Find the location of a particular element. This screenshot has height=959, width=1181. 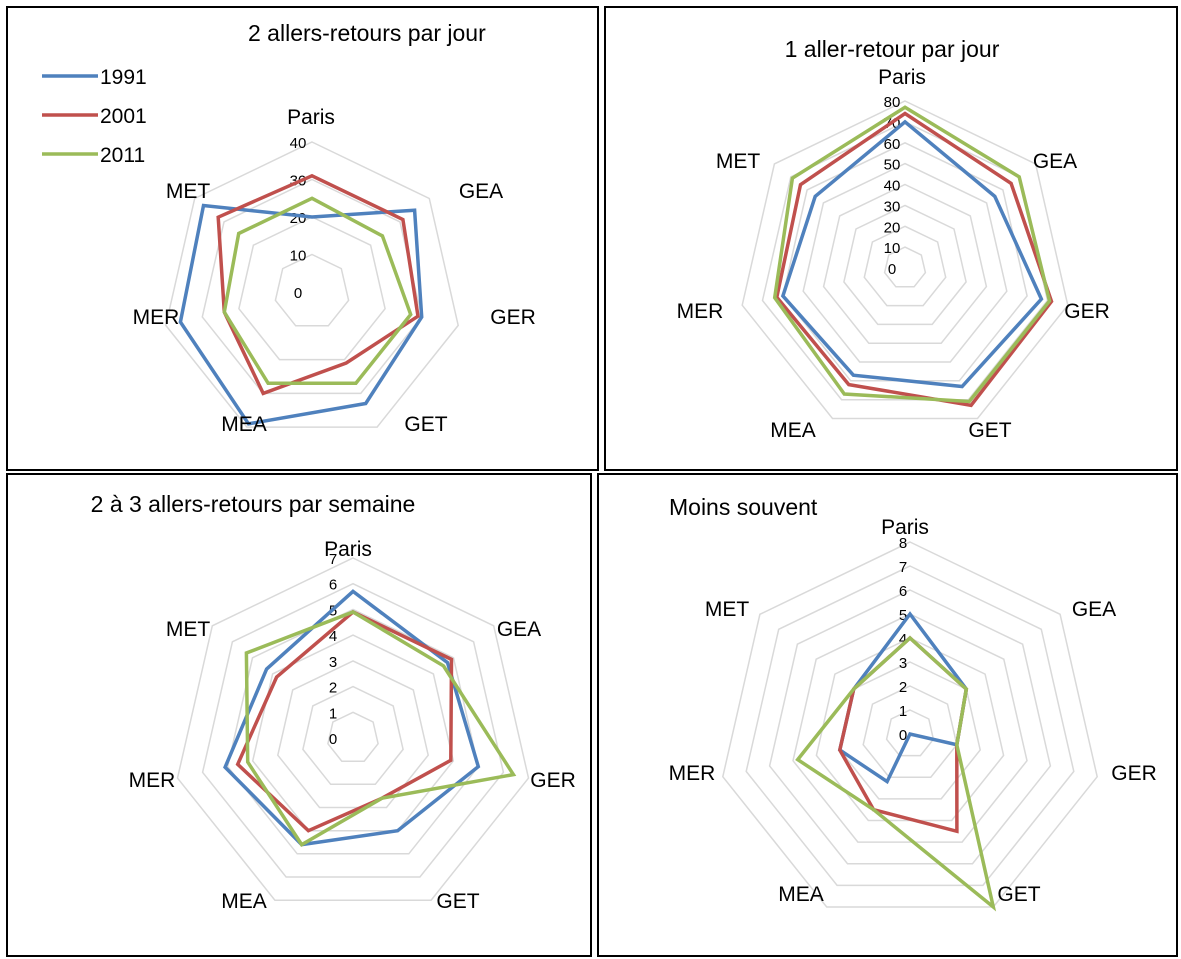

chart-title: 2 à 3 allers-retours par semaine is located at coordinates (253, 504).